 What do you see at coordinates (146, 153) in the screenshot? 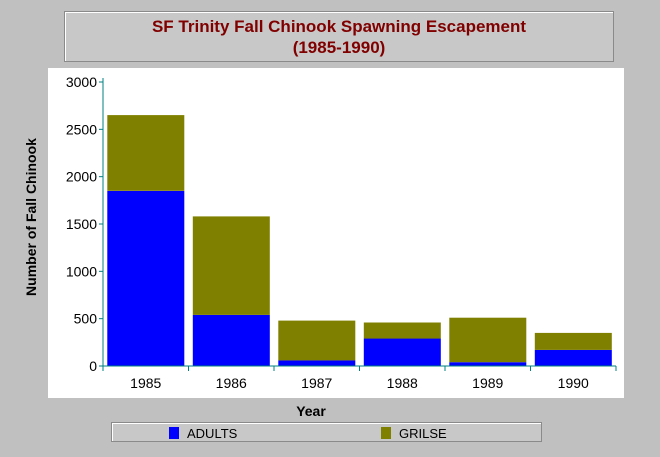
I see `bar-grilse-1985` at bounding box center [146, 153].